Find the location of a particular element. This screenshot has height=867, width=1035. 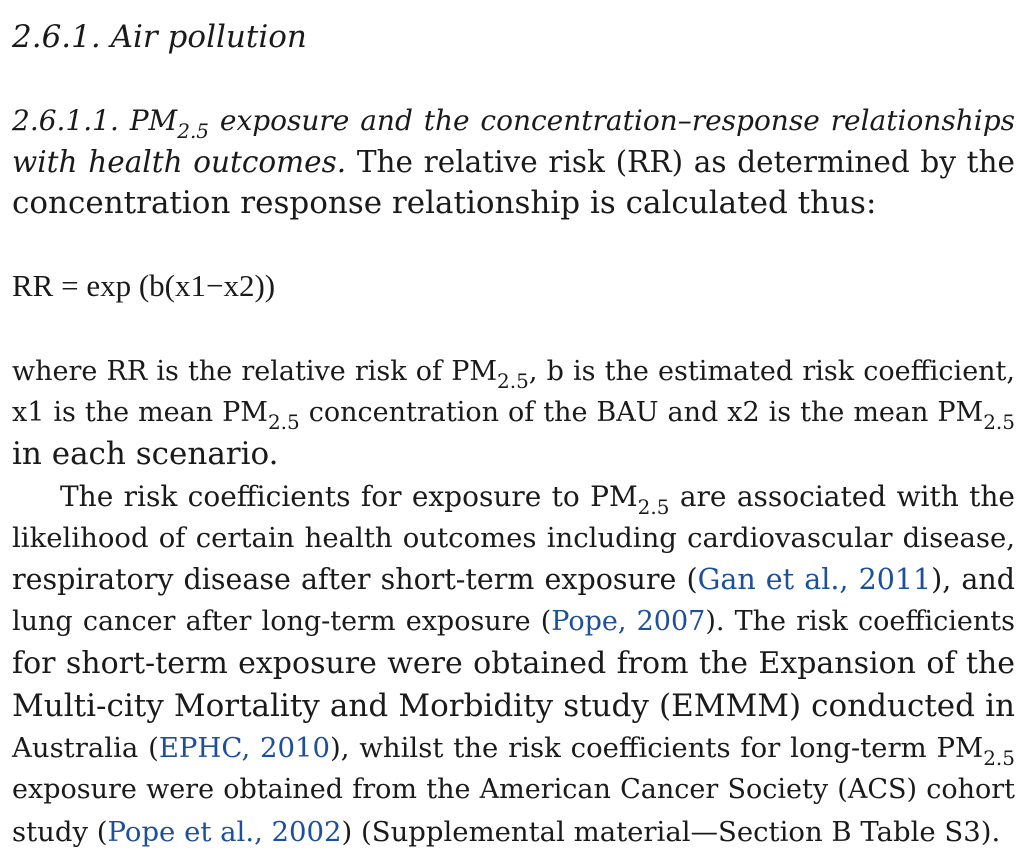

para1-line3: in each scenario. is located at coordinates (513, 454).